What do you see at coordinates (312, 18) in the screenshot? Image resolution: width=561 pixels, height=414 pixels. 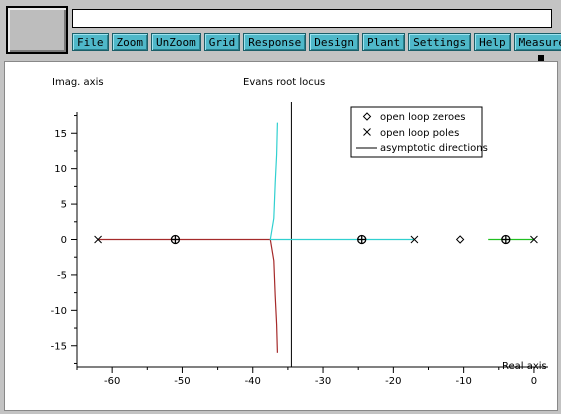 I see `title-field` at bounding box center [312, 18].